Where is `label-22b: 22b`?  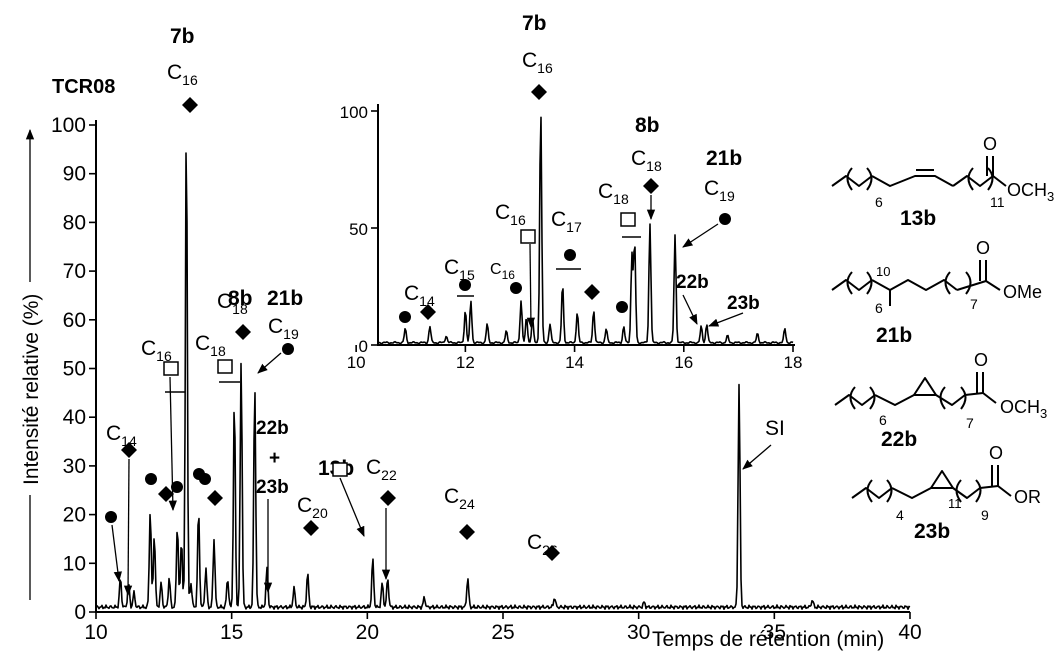
label-22b: 22b is located at coordinates (272, 428).